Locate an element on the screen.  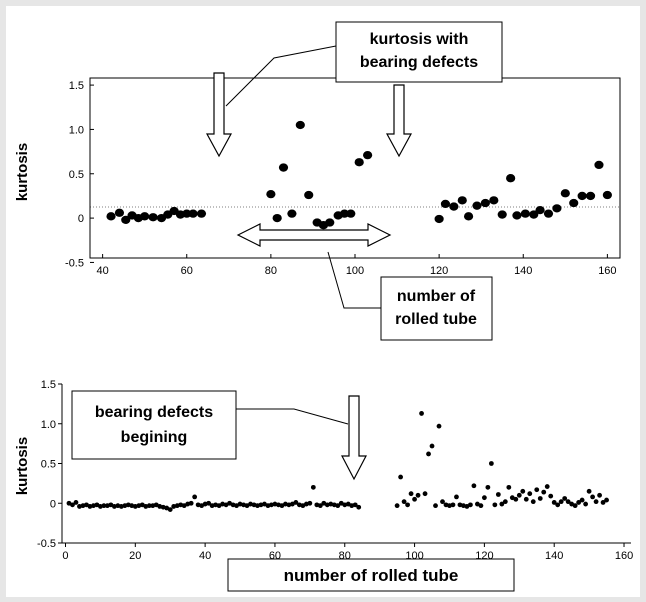
left-down-arrow-icon is located at coordinates (219, 115).